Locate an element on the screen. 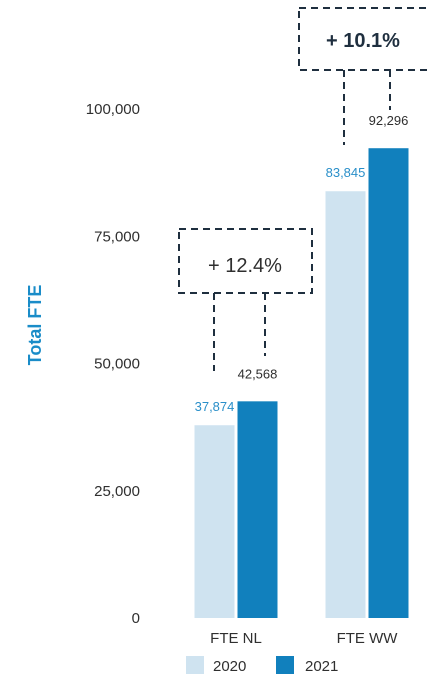 This screenshot has width=427, height=680. bar-2021-fte-nl is located at coordinates (257, 509).